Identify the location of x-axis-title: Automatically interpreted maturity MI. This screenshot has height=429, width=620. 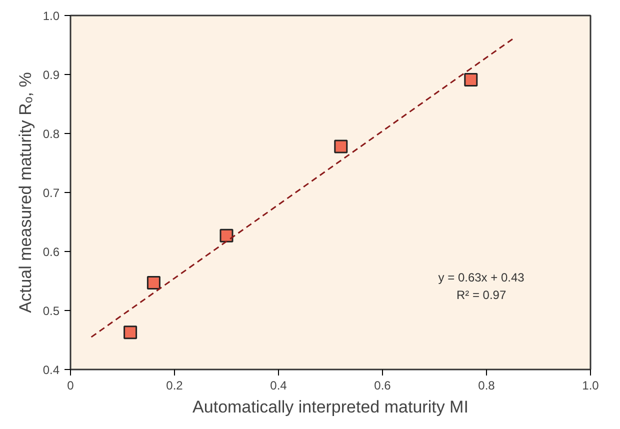
(330, 407).